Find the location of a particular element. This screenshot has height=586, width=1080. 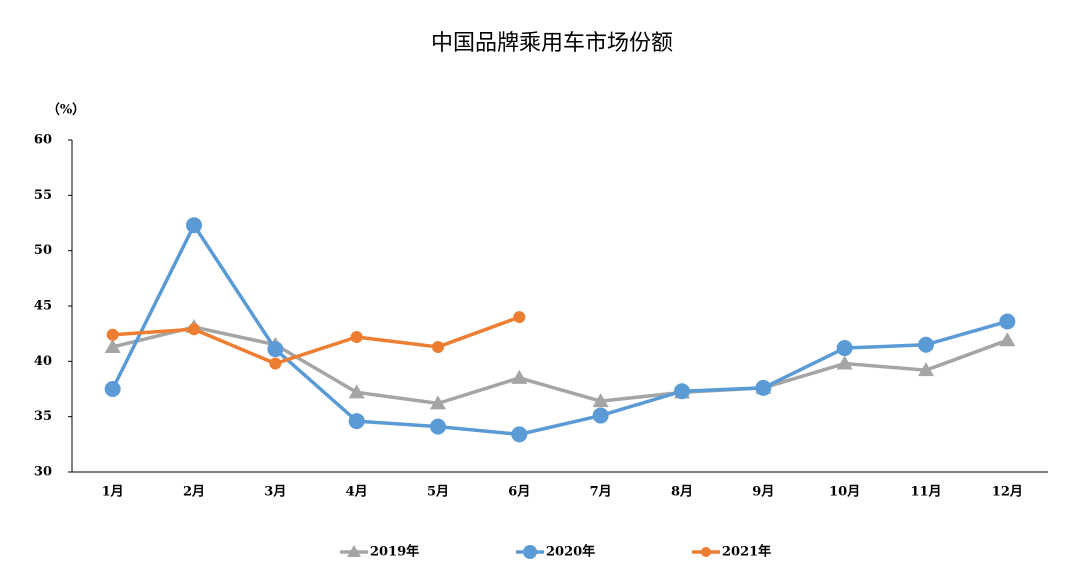

y-tick-label: 35 is located at coordinates (43, 416).